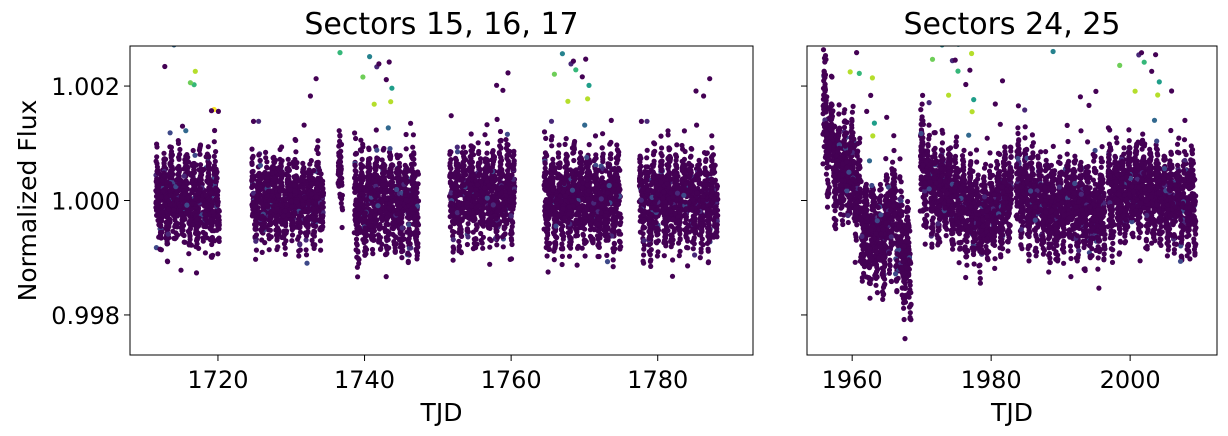  What do you see at coordinates (482, 168) in the screenshot?
I see `data-segment` at bounding box center [482, 168].